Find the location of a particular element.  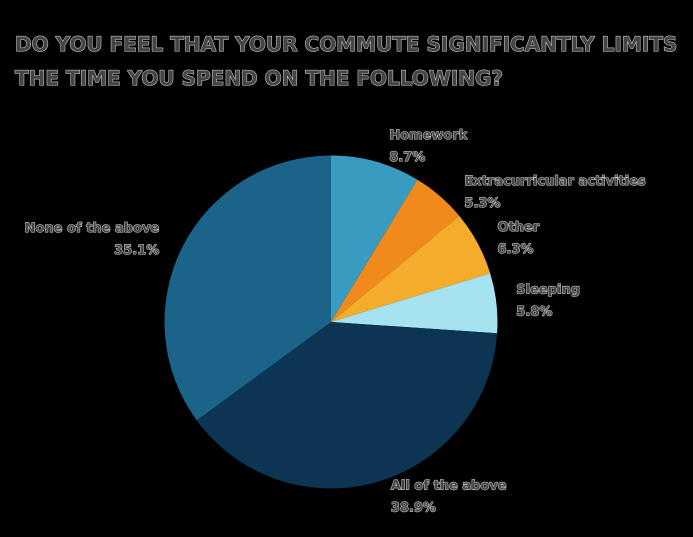

data-label: 35.1% is located at coordinates (137, 250).